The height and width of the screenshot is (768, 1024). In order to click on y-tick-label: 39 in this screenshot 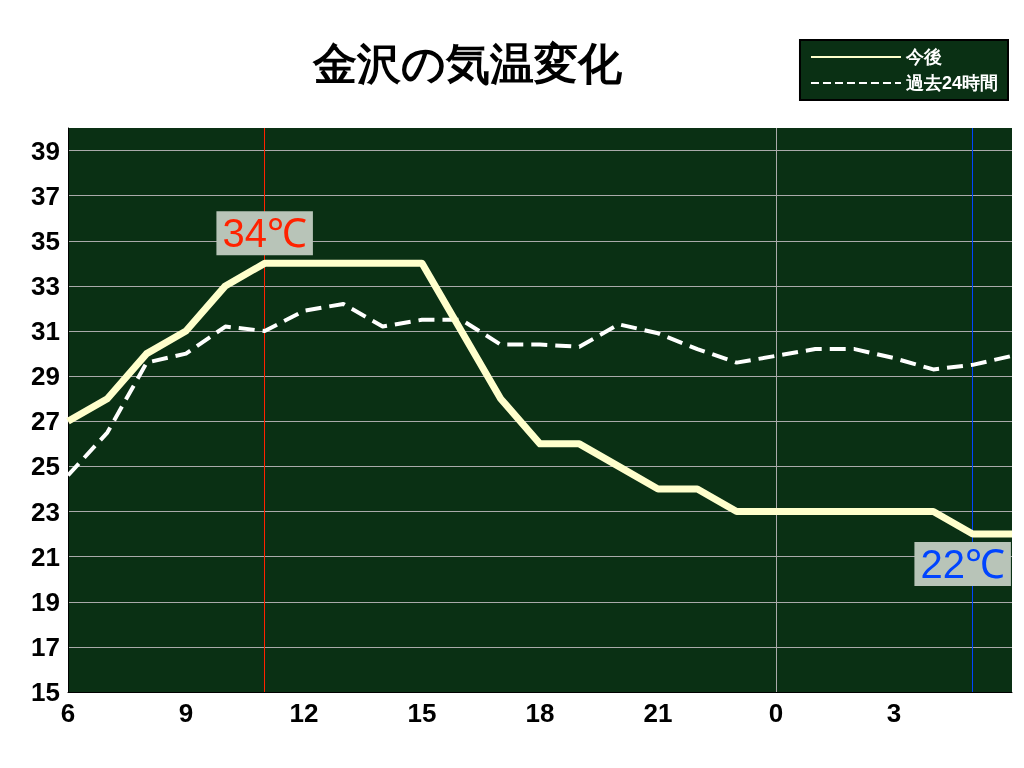, I will do `click(45, 150)`.